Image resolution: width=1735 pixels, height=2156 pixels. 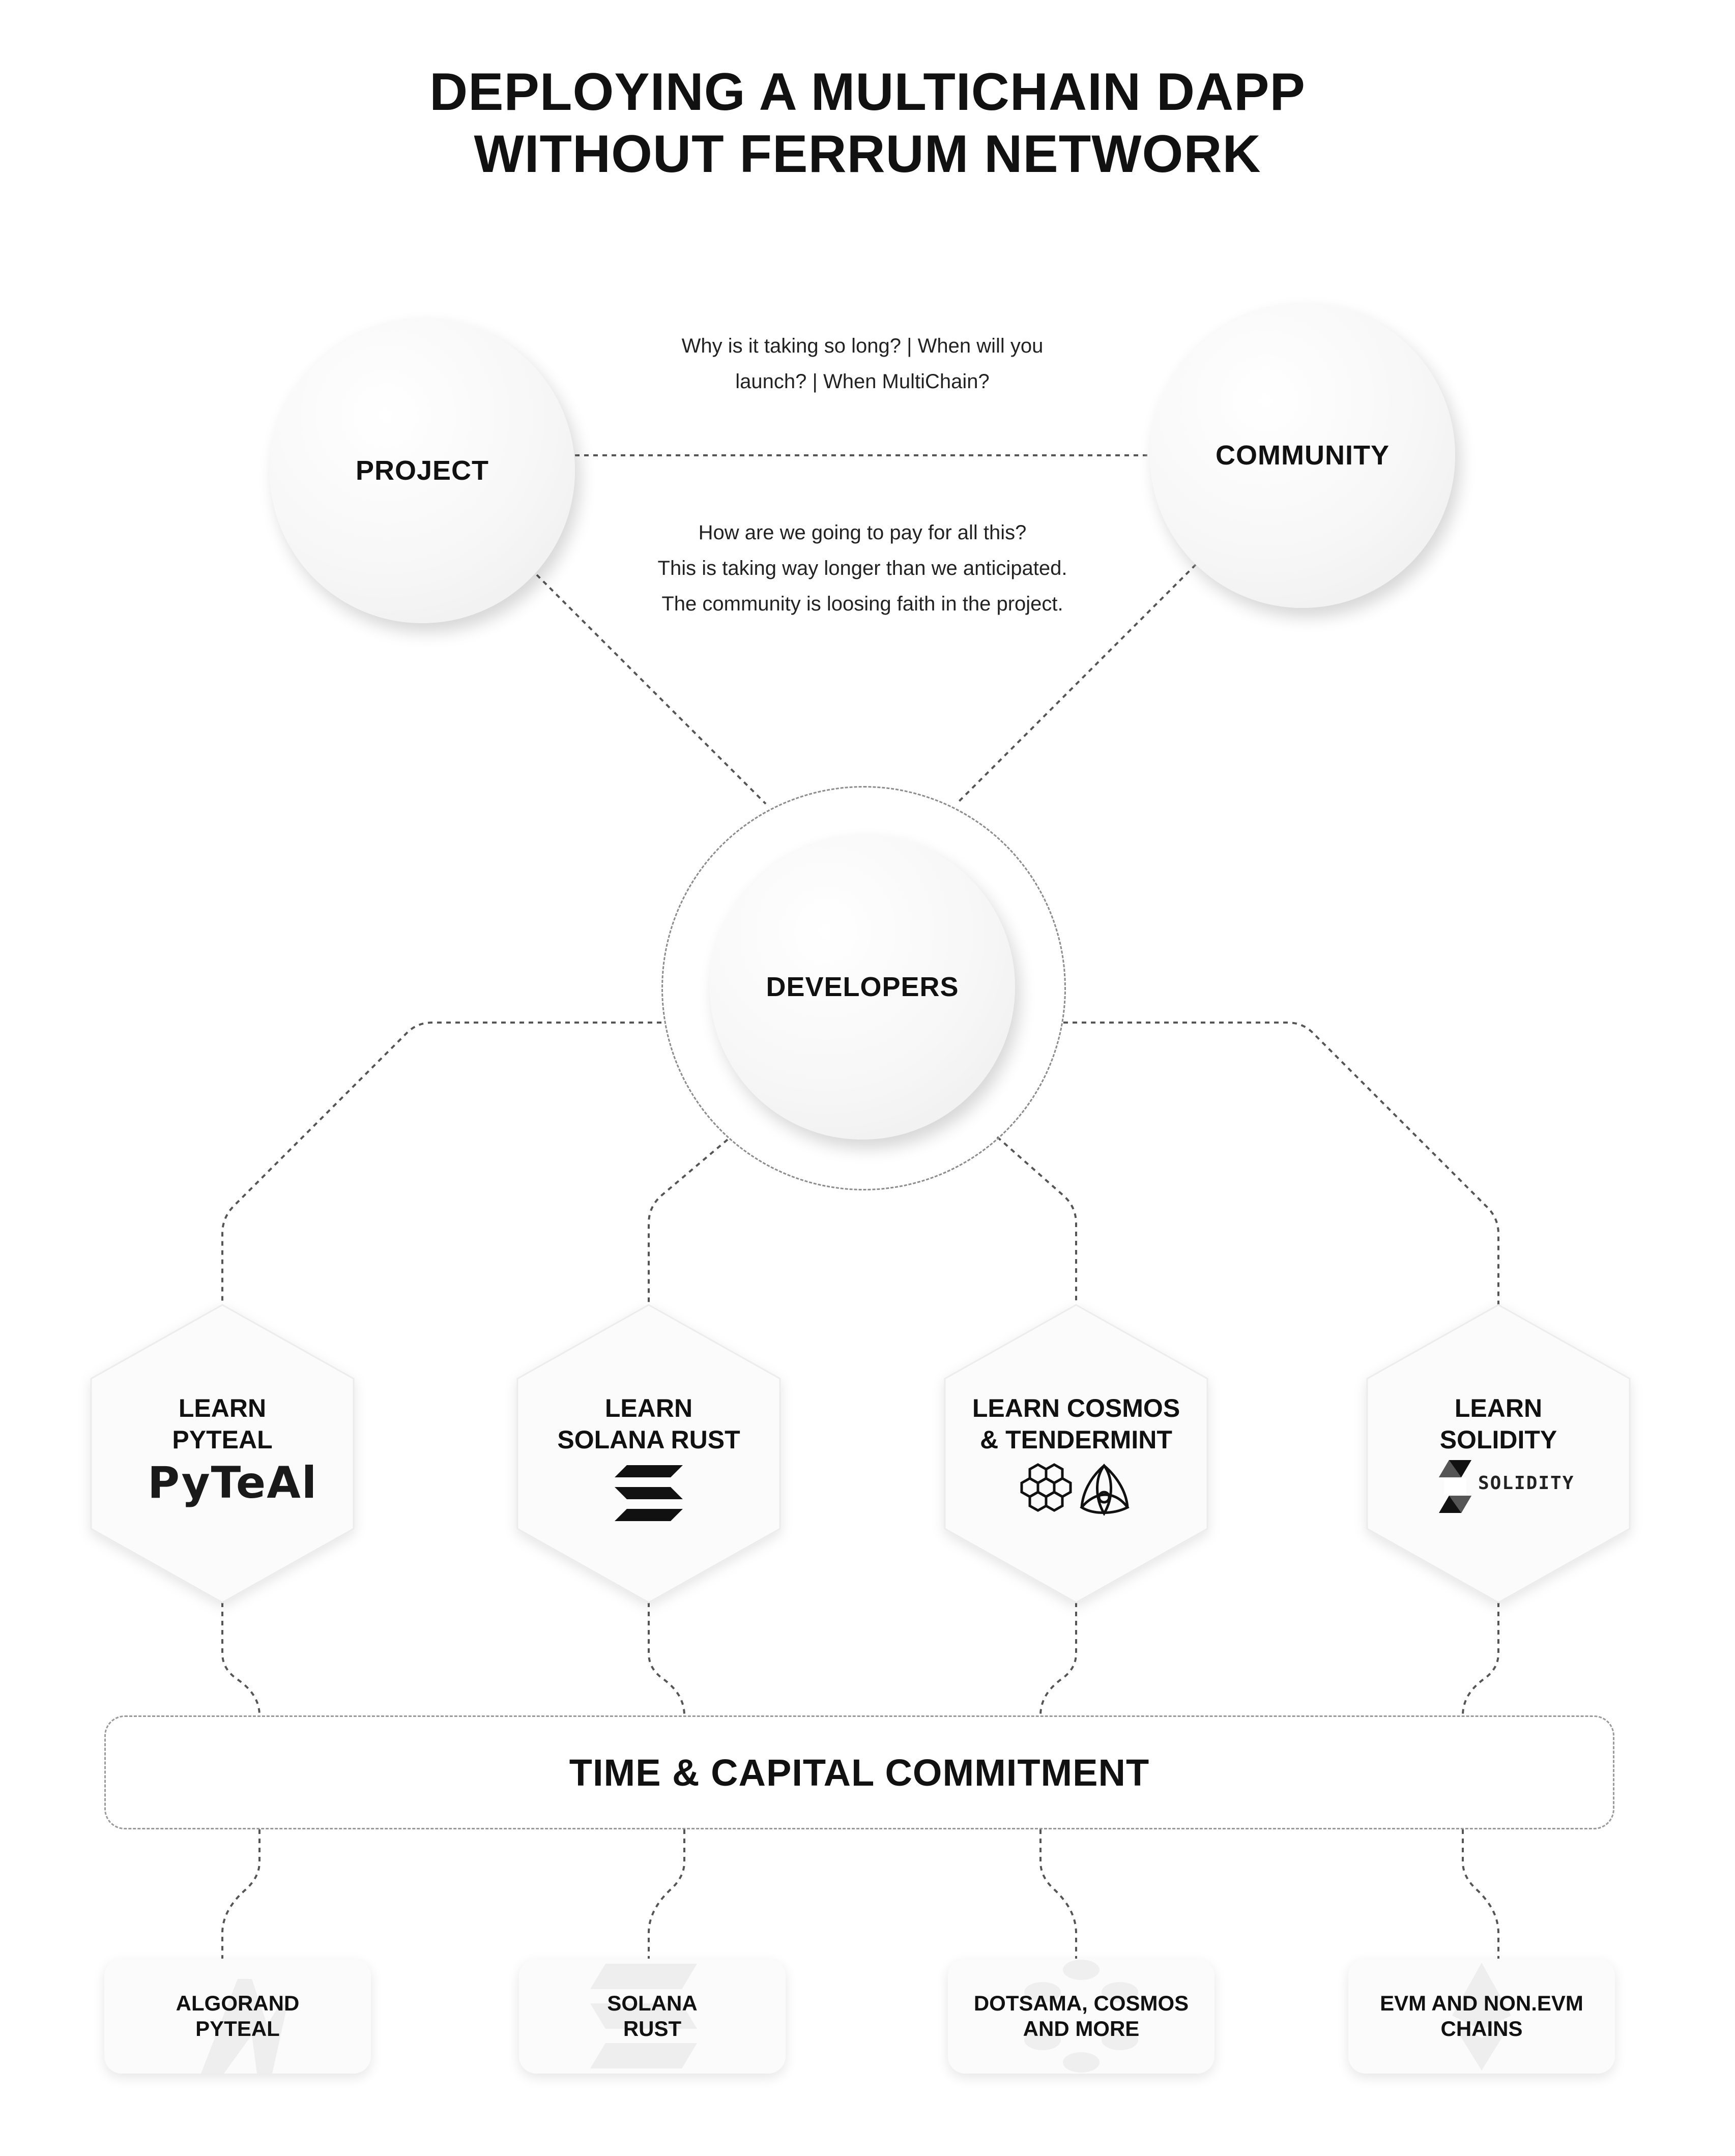 What do you see at coordinates (643, 2016) in the screenshot?
I see `solana-icon` at bounding box center [643, 2016].